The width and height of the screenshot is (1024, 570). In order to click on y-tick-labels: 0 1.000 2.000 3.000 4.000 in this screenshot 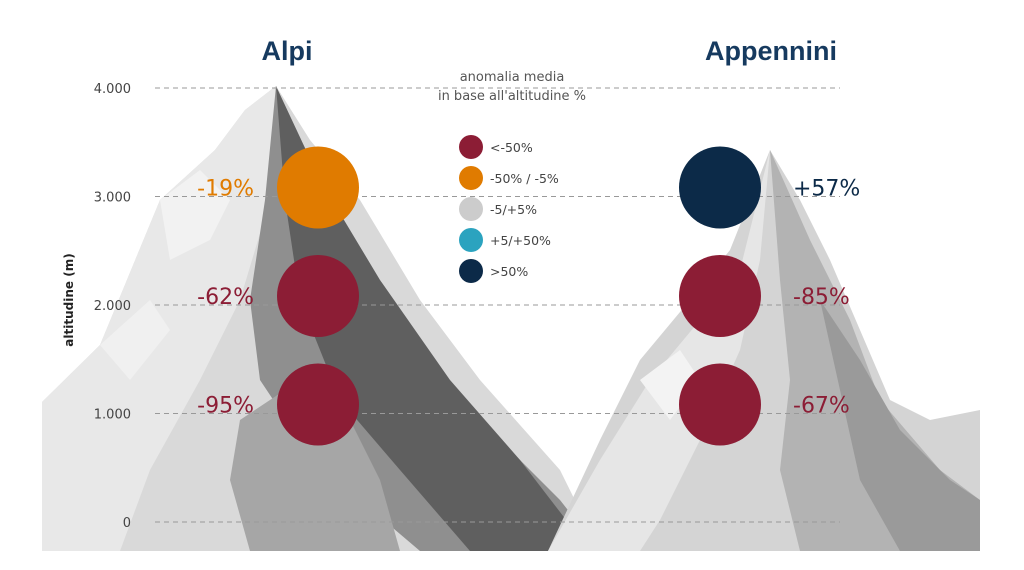, I will do `click(112, 306)`.